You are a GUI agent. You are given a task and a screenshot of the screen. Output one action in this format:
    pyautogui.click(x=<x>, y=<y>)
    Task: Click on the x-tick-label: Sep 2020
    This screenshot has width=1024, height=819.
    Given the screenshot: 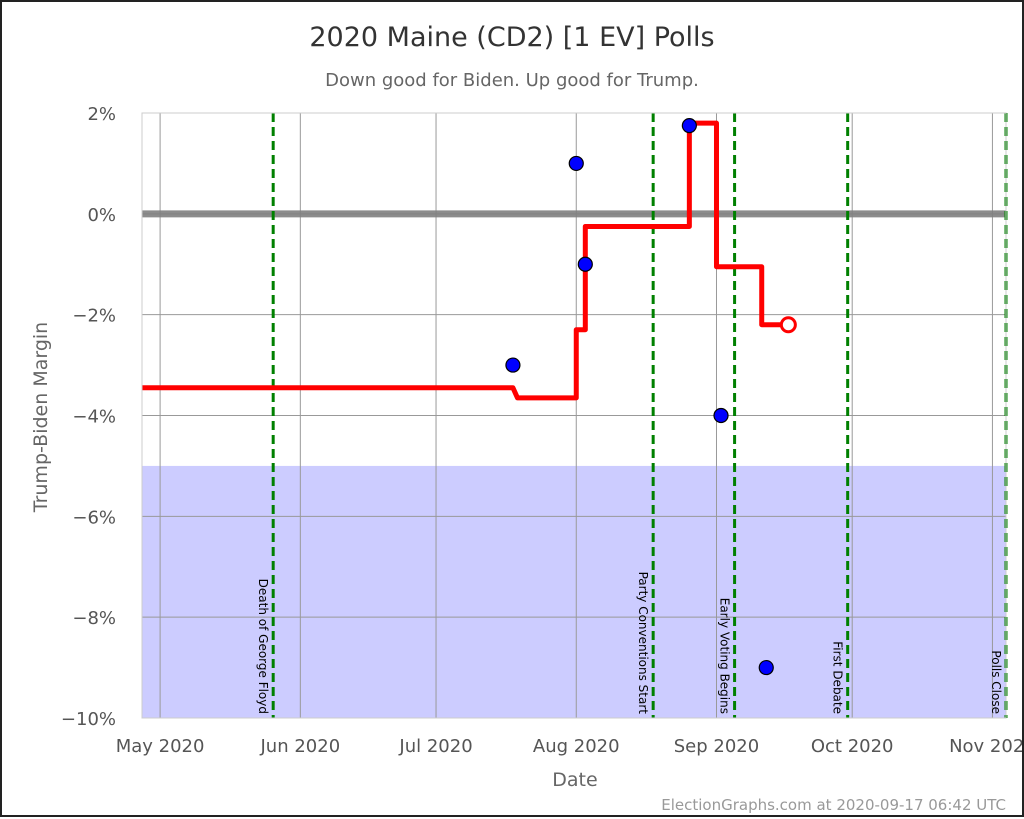 What is the action you would take?
    pyautogui.click(x=716, y=746)
    